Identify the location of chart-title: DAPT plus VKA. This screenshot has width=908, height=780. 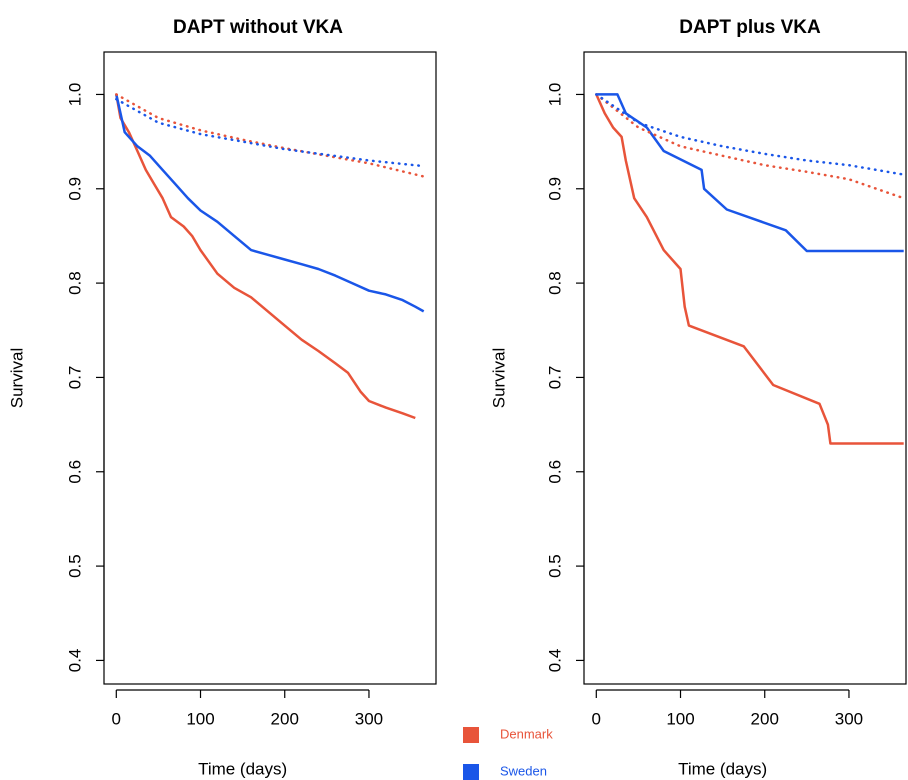
(750, 27).